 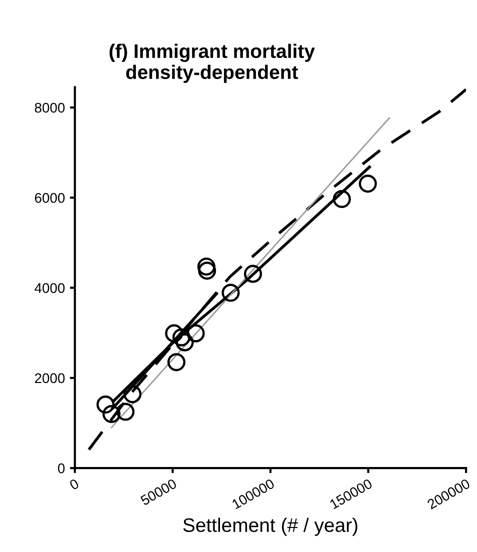 What do you see at coordinates (74, 484) in the screenshot?
I see `x-tick-label: 0` at bounding box center [74, 484].